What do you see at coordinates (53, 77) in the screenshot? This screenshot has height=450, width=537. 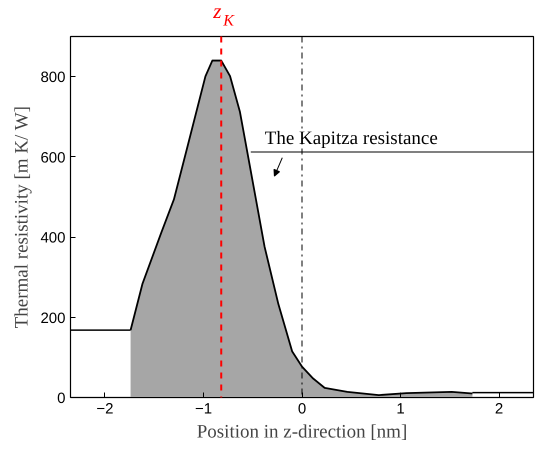 I see `y-tick-label: 800` at bounding box center [53, 77].